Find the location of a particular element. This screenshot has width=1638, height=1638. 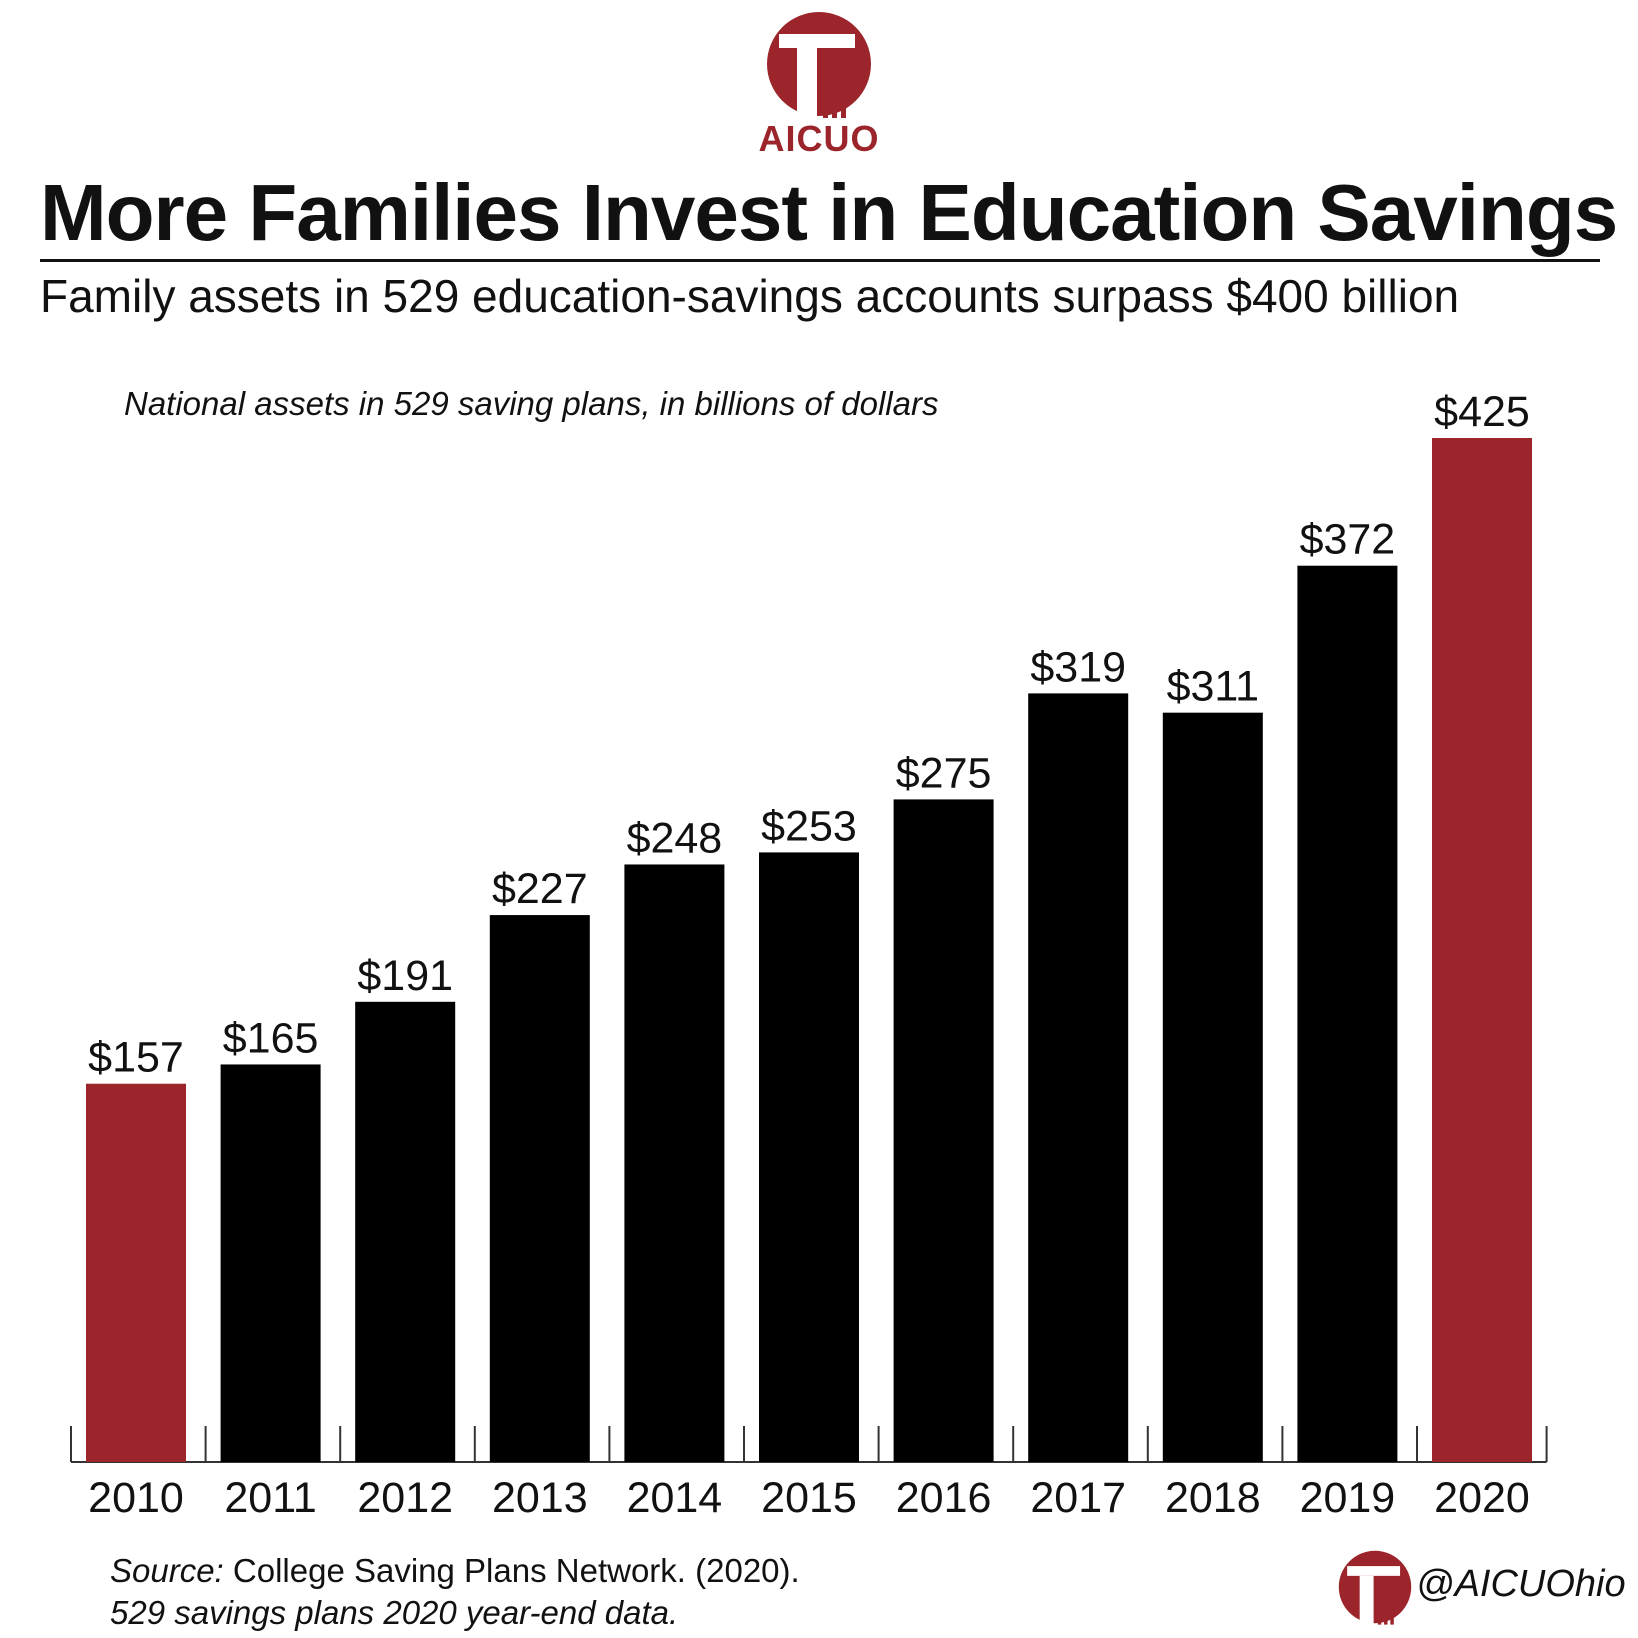

value-label-2020: $425 is located at coordinates (1482, 412).